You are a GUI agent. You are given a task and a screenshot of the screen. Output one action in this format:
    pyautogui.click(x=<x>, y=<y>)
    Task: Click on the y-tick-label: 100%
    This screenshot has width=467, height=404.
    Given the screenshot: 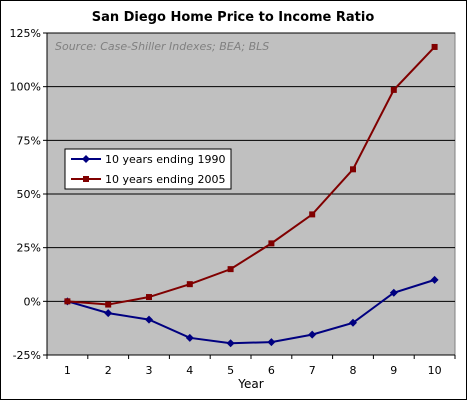 What is the action you would take?
    pyautogui.click(x=25, y=87)
    